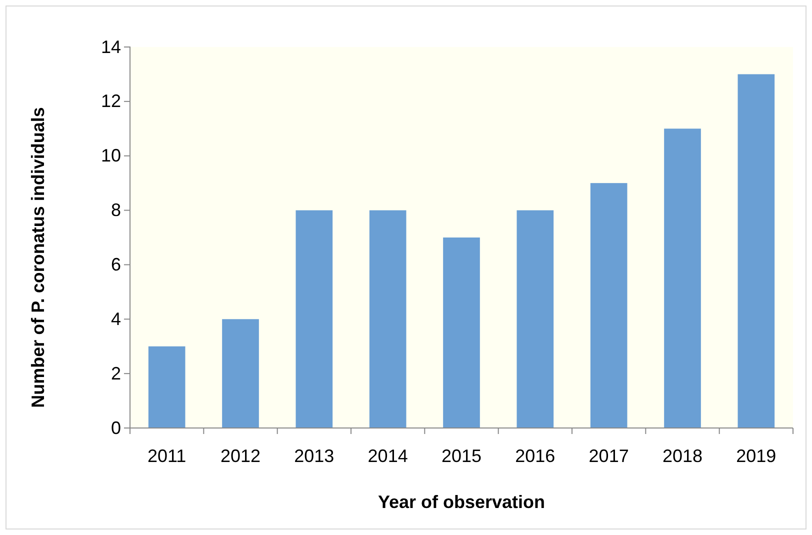 This screenshot has height=535, width=812. What do you see at coordinates (110, 46) in the screenshot?
I see `y-tick-label: 14` at bounding box center [110, 46].